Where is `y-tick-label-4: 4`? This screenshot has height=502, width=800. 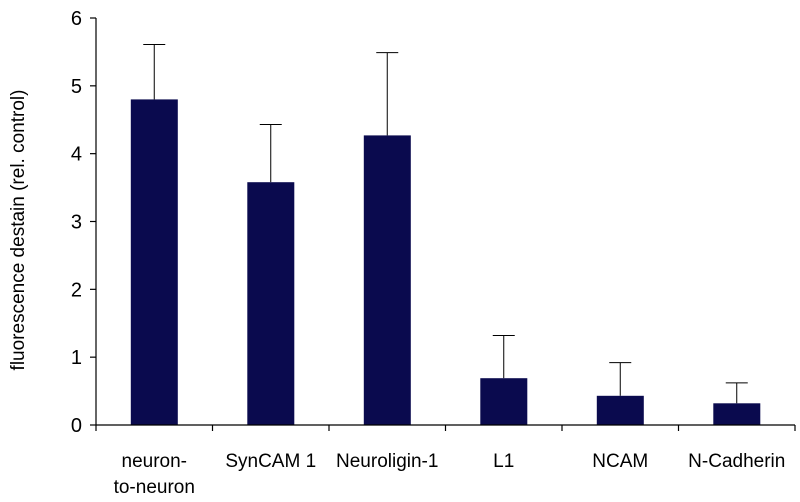
y-tick-label-4: 4 is located at coordinates (76, 155).